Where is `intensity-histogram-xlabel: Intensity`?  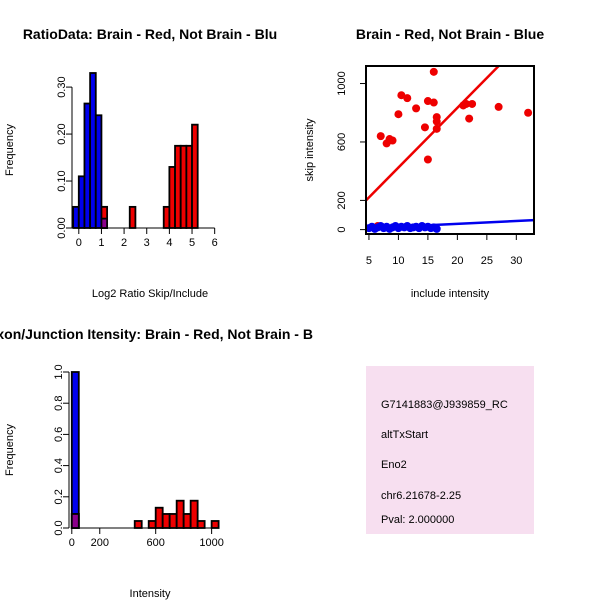 intensity-histogram-xlabel: Intensity is located at coordinates (150, 594).